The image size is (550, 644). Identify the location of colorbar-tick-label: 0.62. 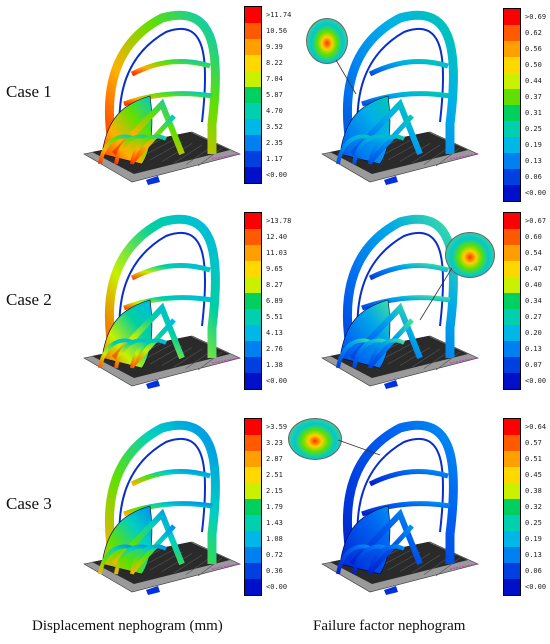
(533, 33).